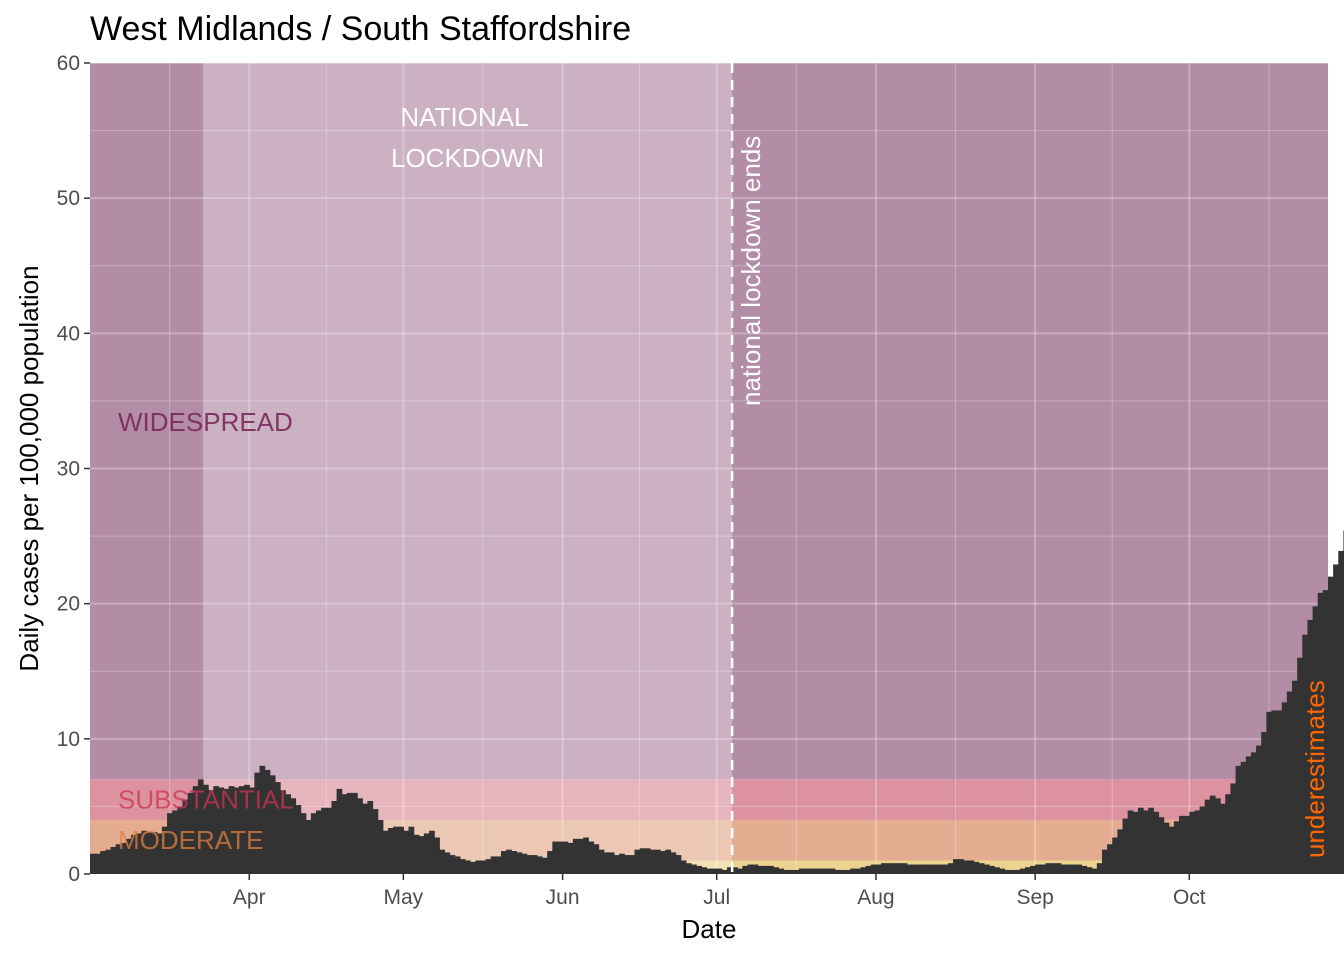  I want to click on y-tick-label: 50, so click(68, 198).